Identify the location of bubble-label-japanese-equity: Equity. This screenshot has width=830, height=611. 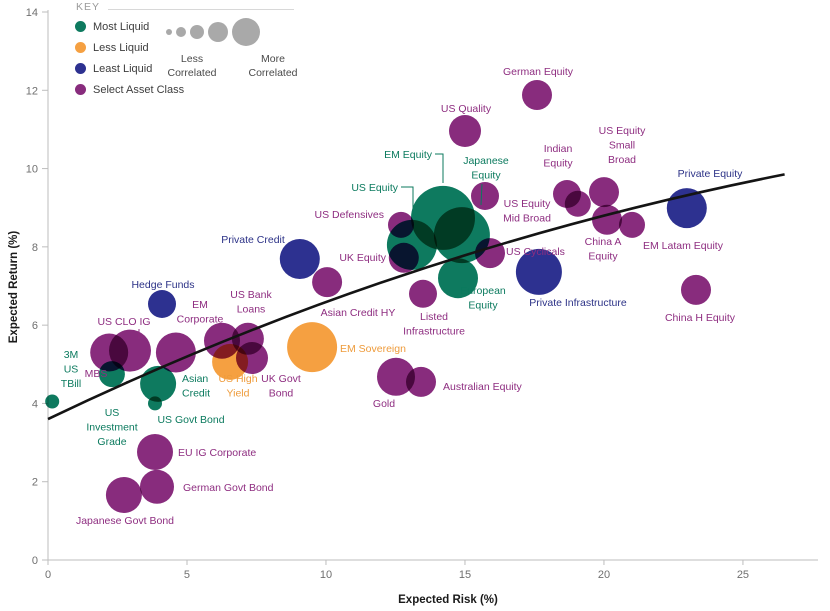
(486, 176).